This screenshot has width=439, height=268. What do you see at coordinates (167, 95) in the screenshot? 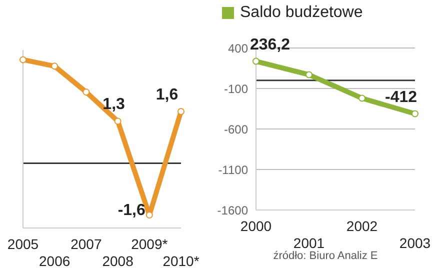
I see `data-label: 1,6` at bounding box center [167, 95].